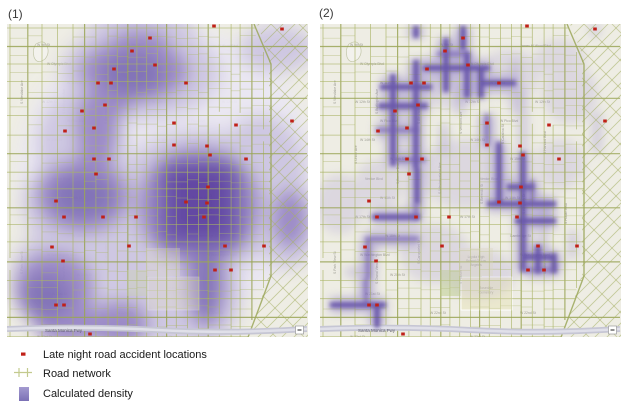  What do you see at coordinates (77, 374) in the screenshot?
I see `svg-text: Road network` at bounding box center [77, 374].